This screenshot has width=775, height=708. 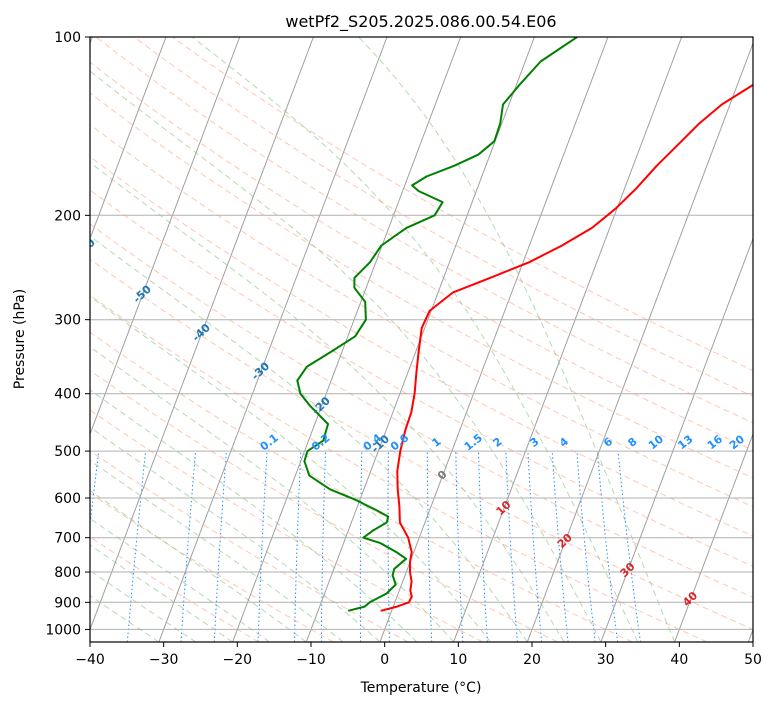 What do you see at coordinates (690, 599) in the screenshot?
I see `isotherm-label: 40` at bounding box center [690, 599].